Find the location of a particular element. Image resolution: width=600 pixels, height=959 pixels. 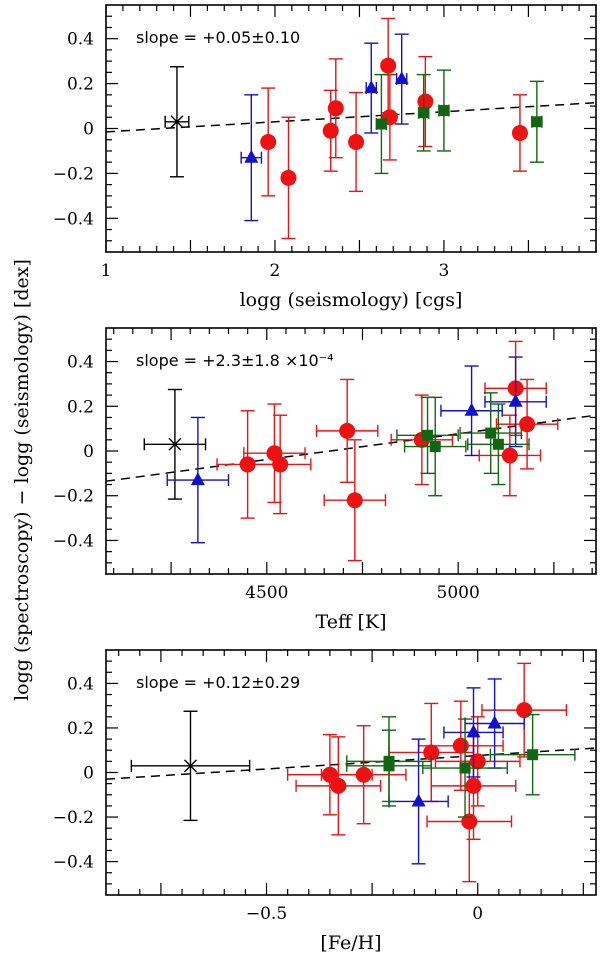

fit-line-teff is located at coordinates (351, 448).